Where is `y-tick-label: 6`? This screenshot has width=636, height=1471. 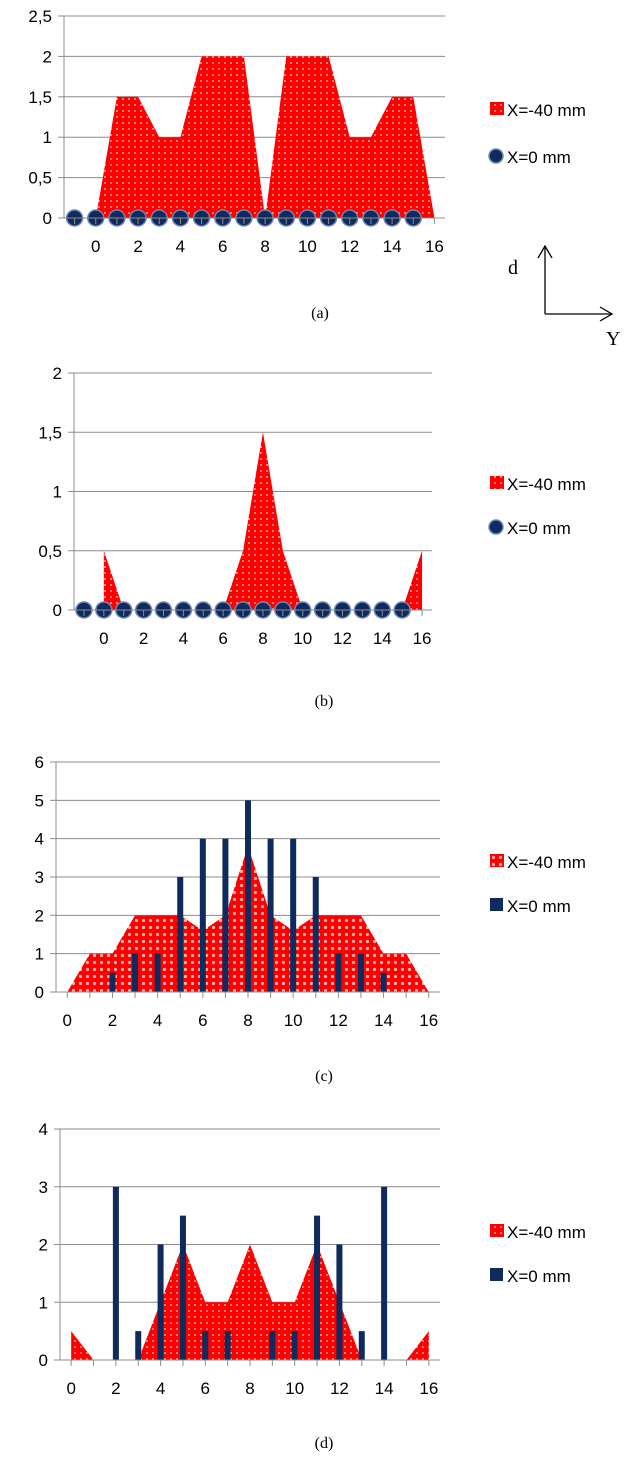
y-tick-label: 6 is located at coordinates (39, 762).